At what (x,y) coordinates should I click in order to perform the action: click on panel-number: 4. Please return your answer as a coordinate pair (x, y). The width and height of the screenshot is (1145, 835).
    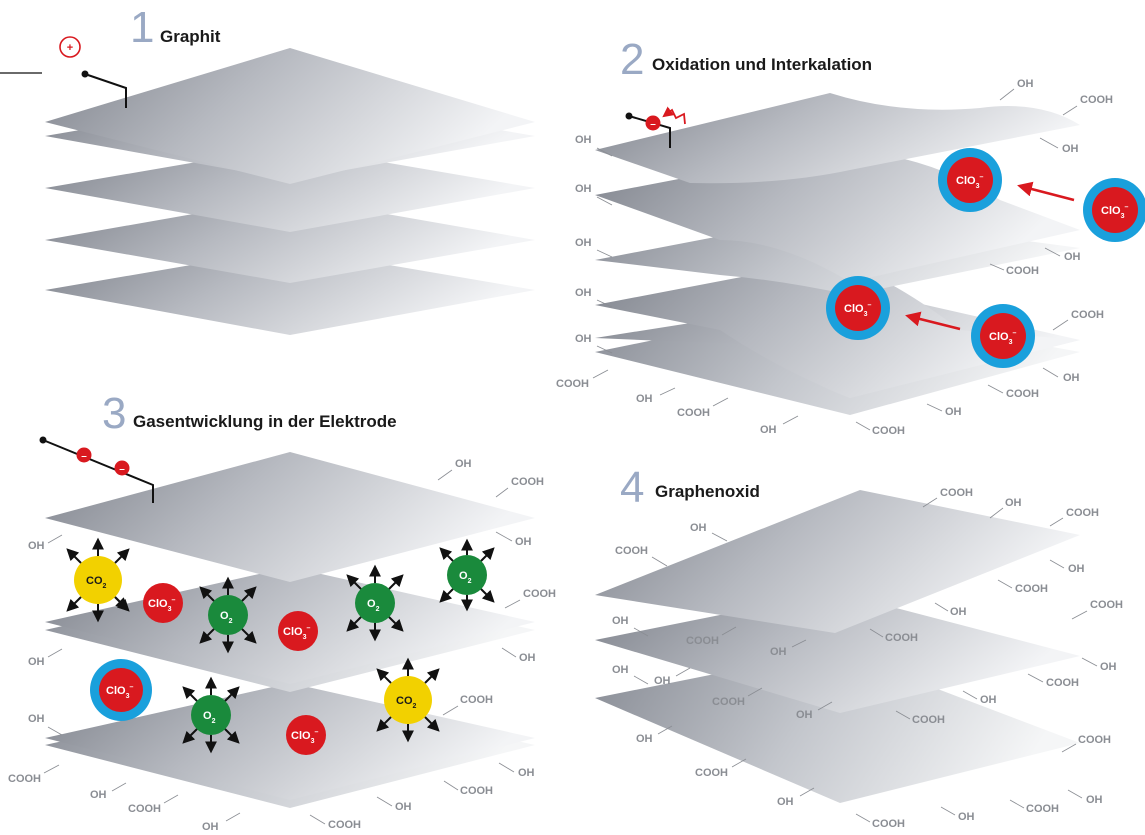
    Looking at the image, I should click on (632, 487).